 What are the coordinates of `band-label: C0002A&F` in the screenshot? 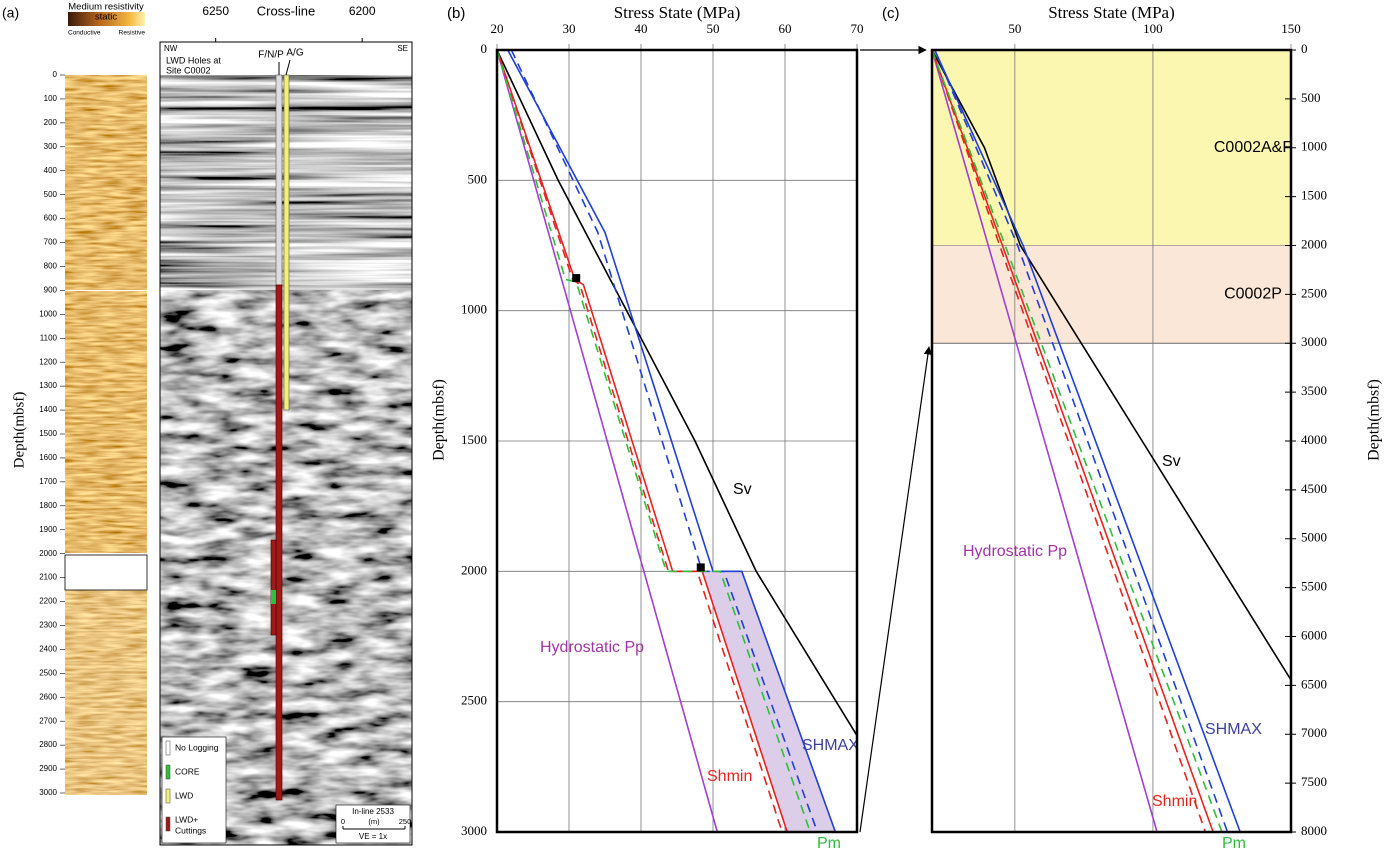 It's located at (1253, 147).